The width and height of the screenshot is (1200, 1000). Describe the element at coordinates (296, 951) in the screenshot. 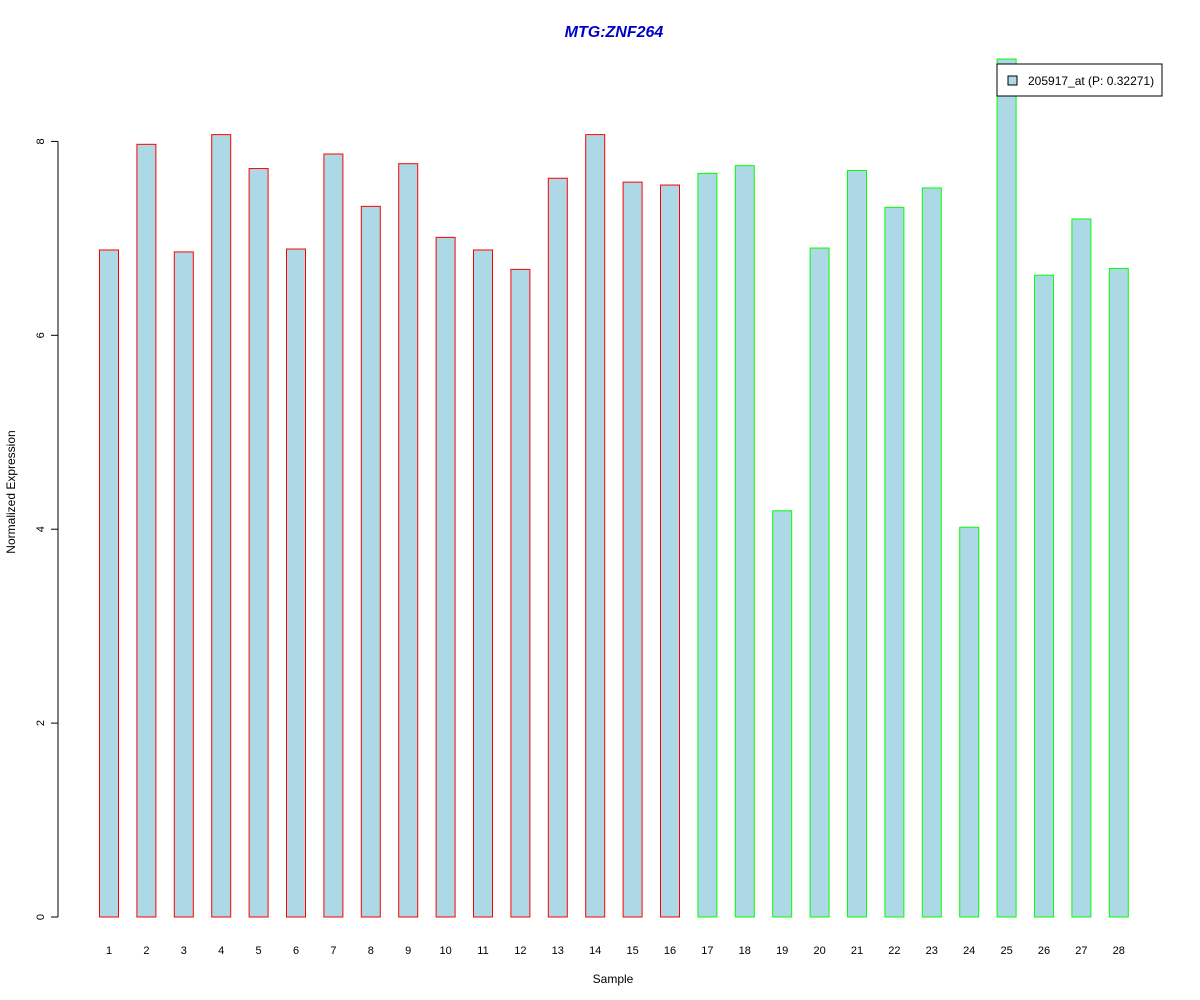

I see `x-tick-label: 6` at that location.